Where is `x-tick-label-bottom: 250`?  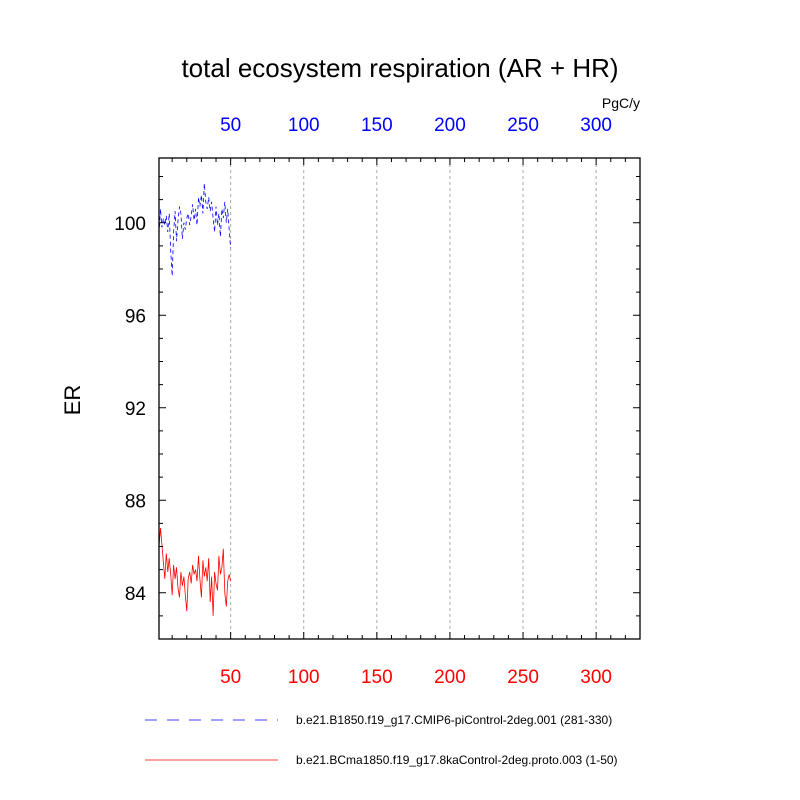
x-tick-label-bottom: 250 is located at coordinates (523, 677).